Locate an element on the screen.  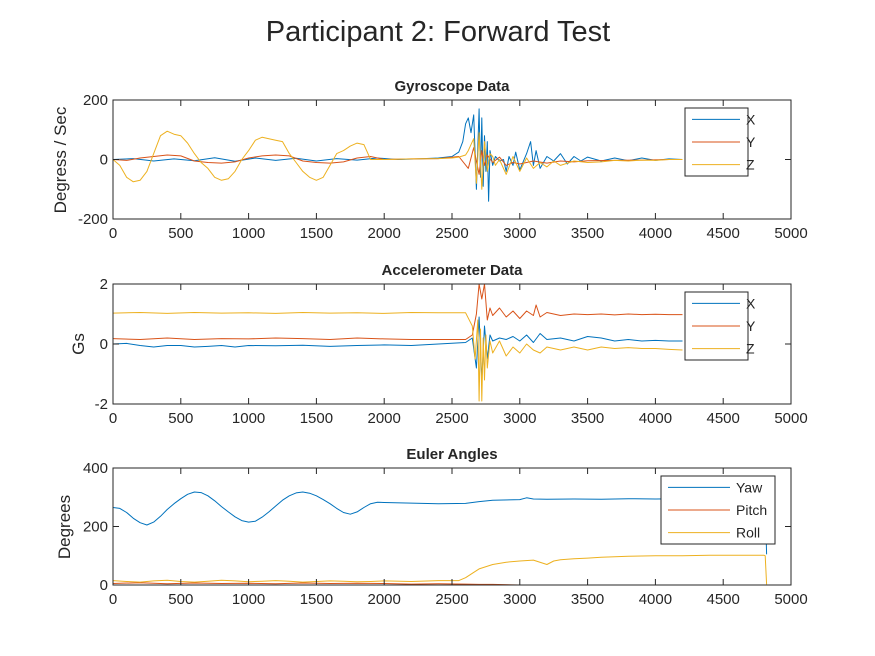
series-line-pitch is located at coordinates (438, 583).